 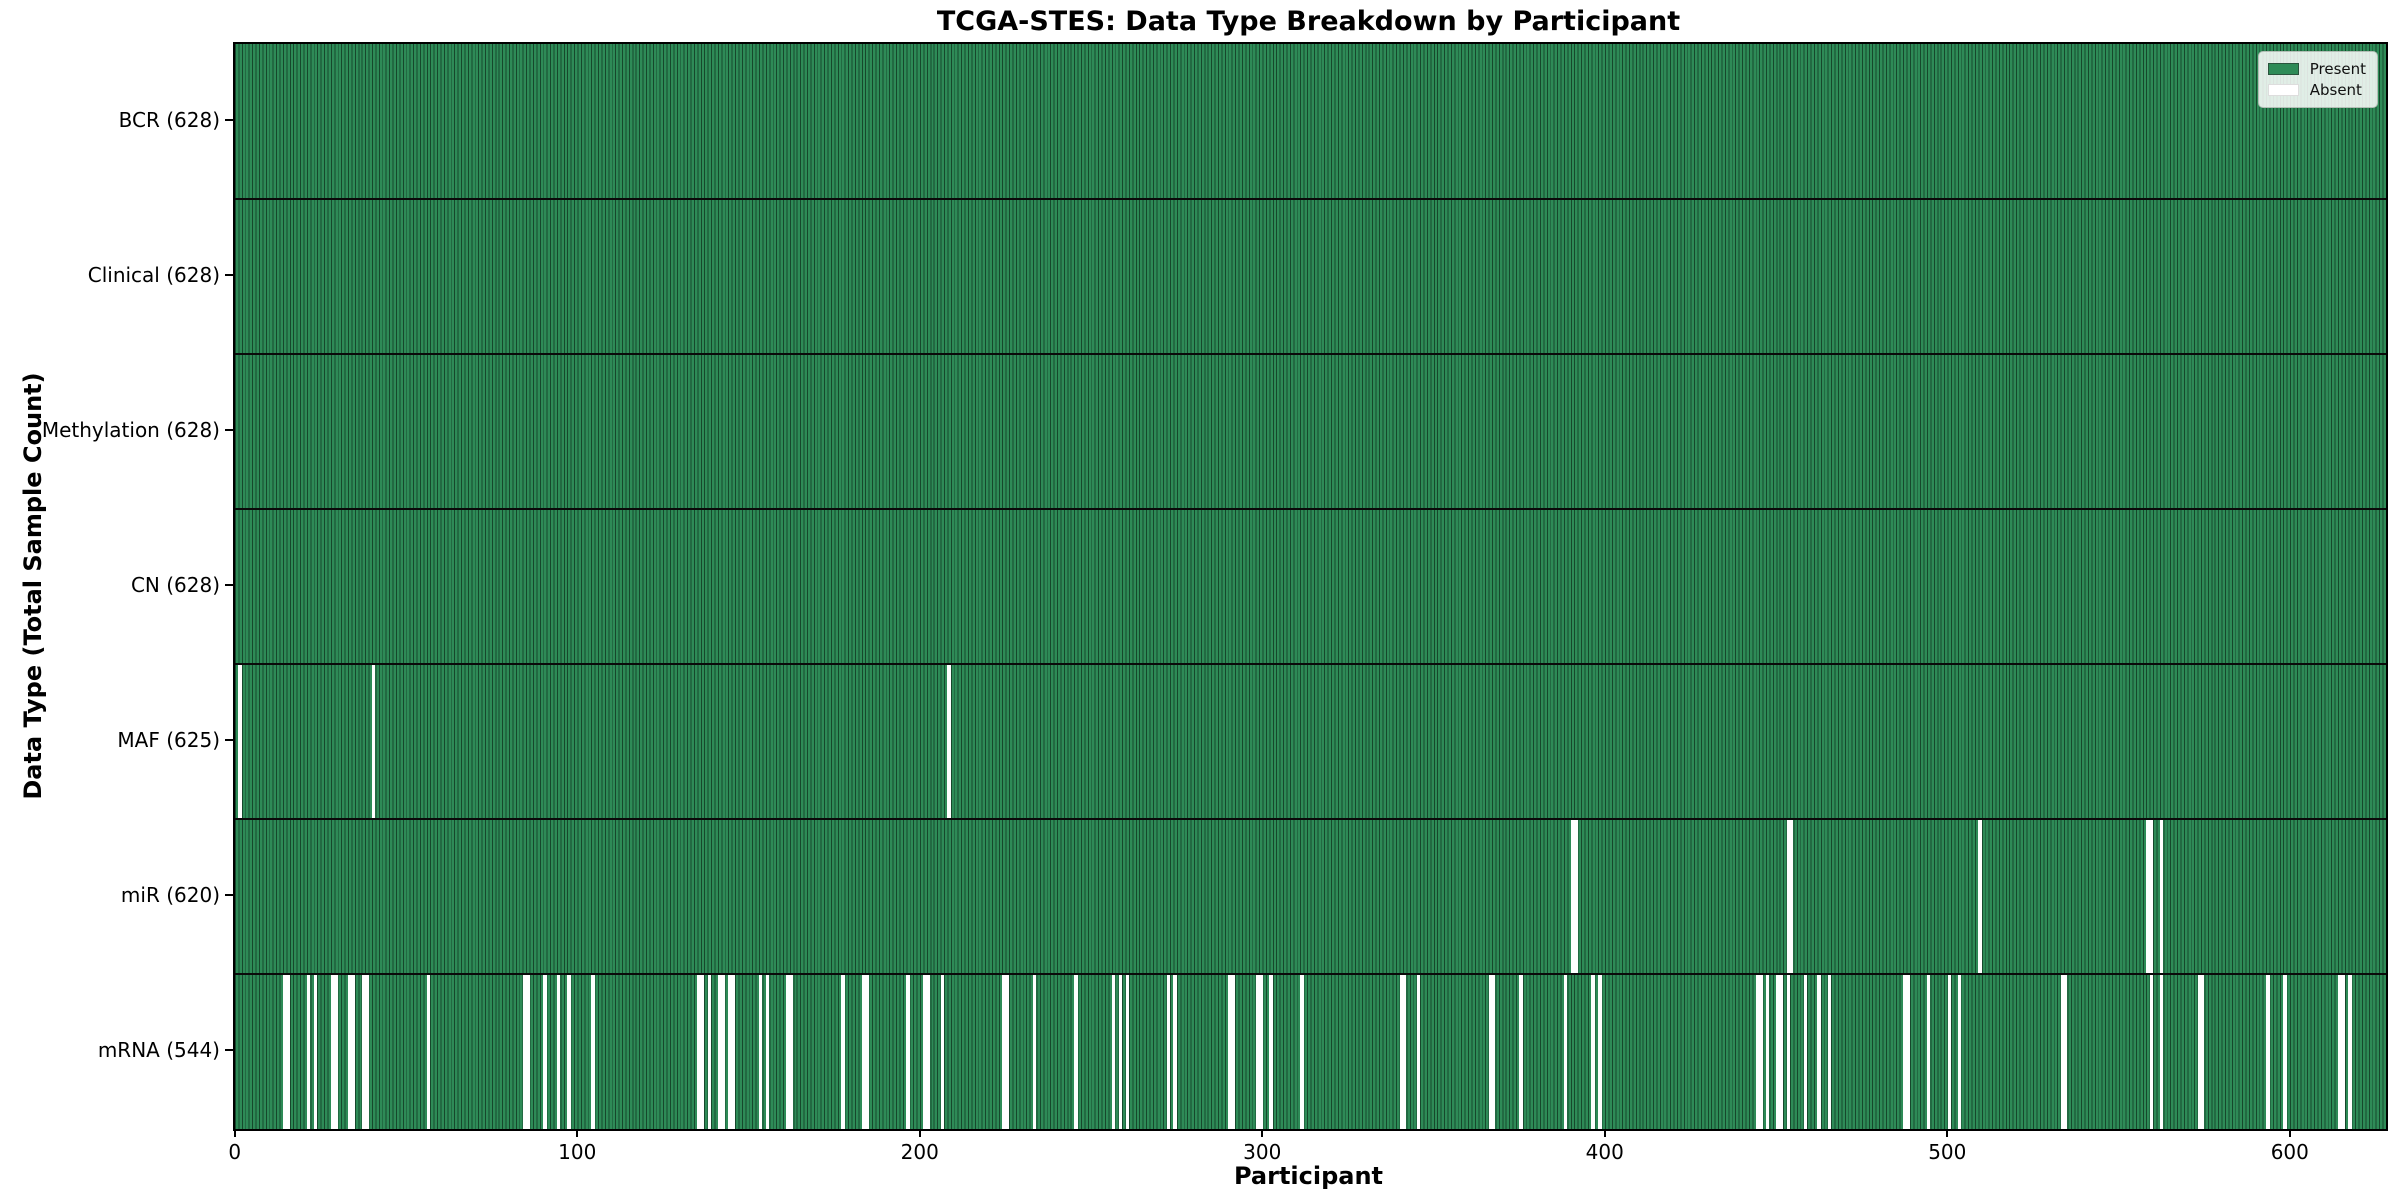 I want to click on legend-entry-present: Present, so click(x=2316, y=68).